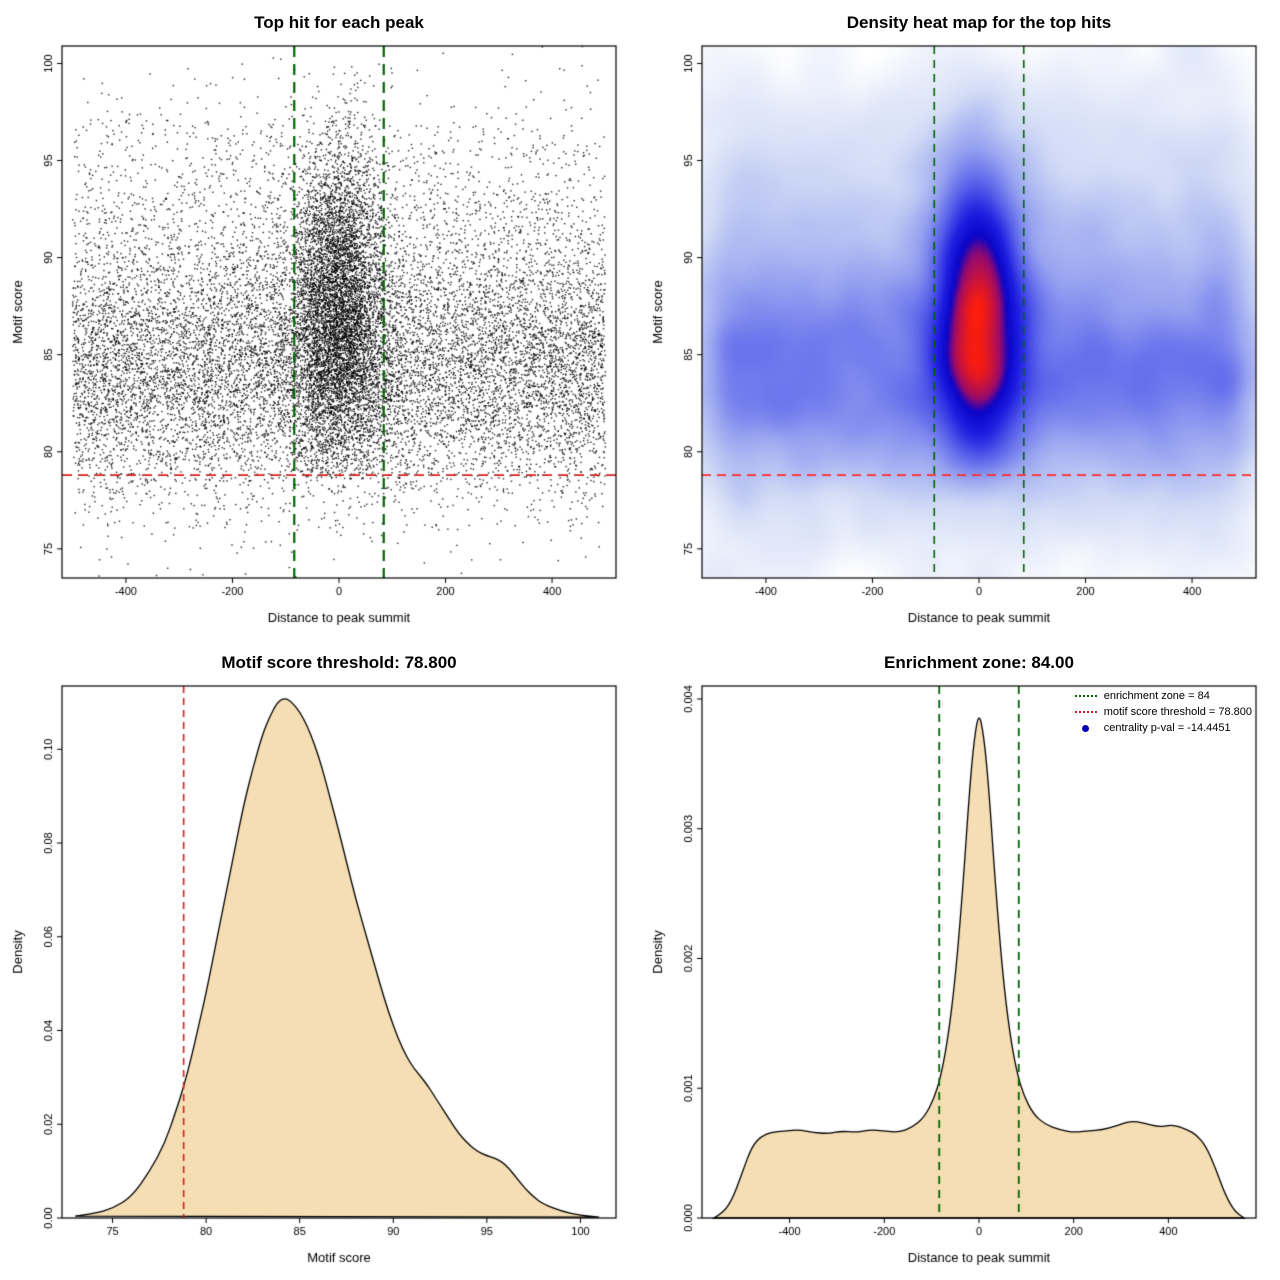 This screenshot has height=1280, width=1280. I want to click on chart-title-heatmap: Density heat map for the top hits, so click(979, 22).